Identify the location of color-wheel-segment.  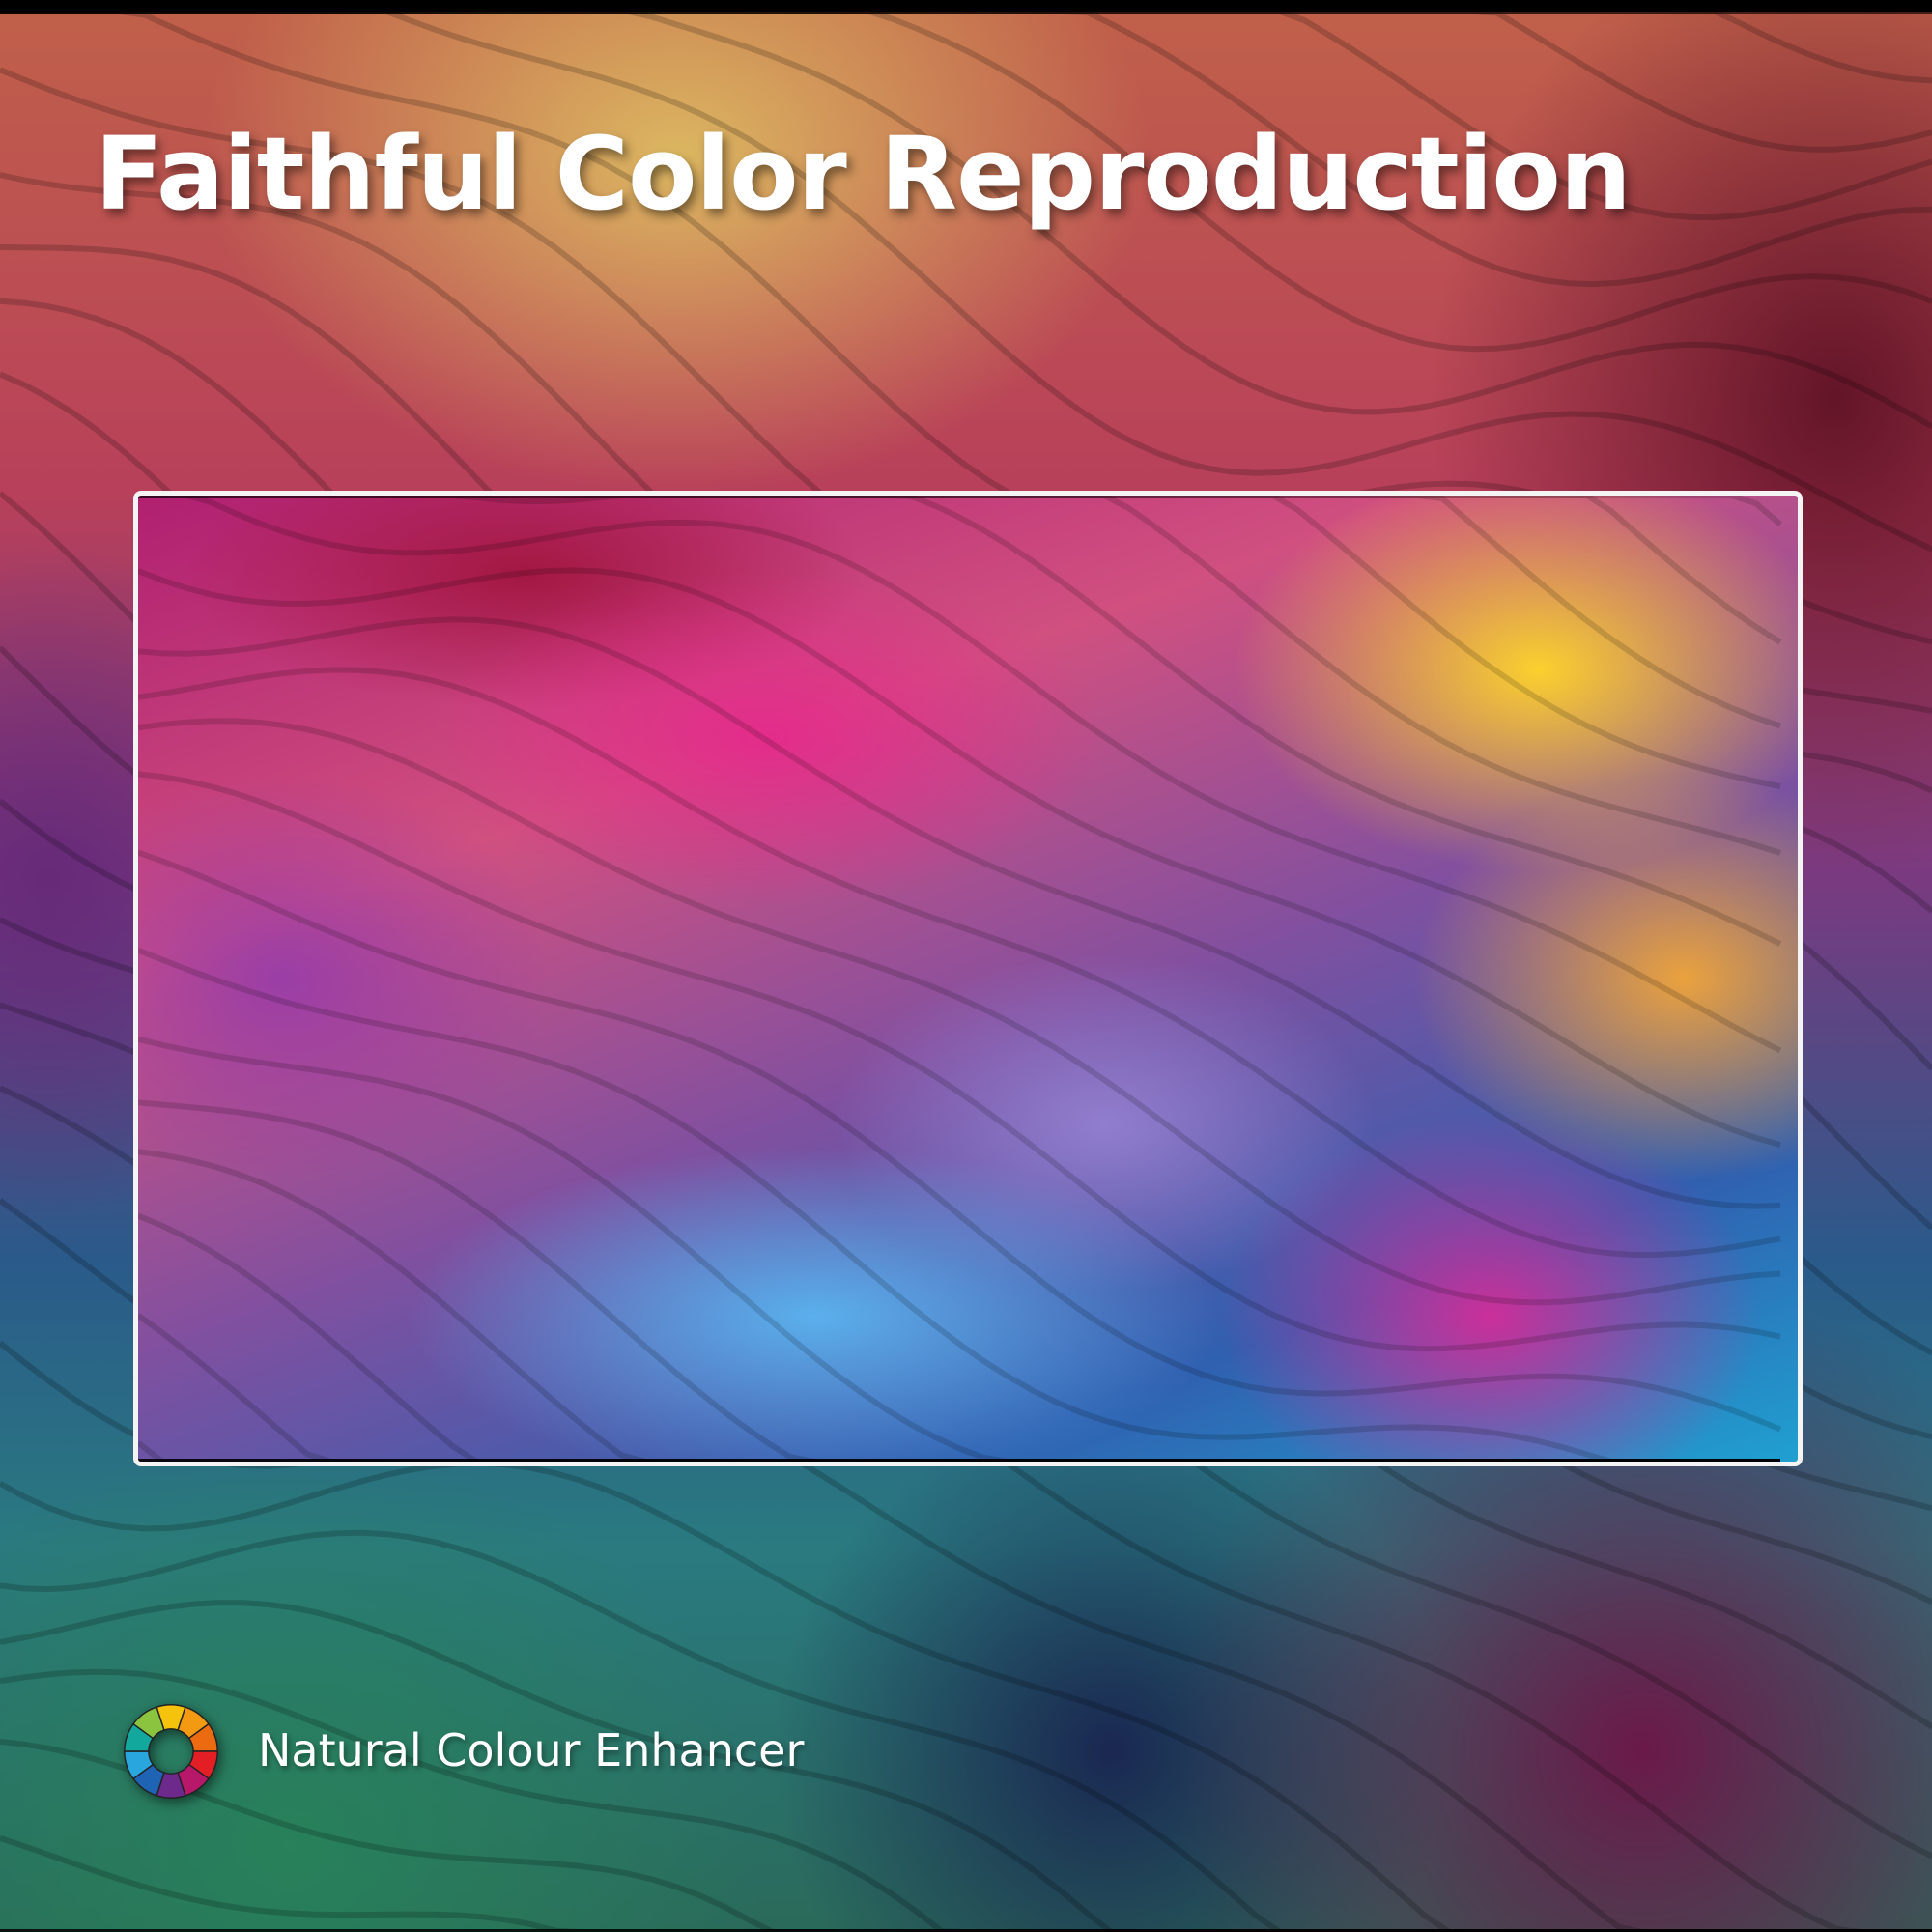
(148, 1723).